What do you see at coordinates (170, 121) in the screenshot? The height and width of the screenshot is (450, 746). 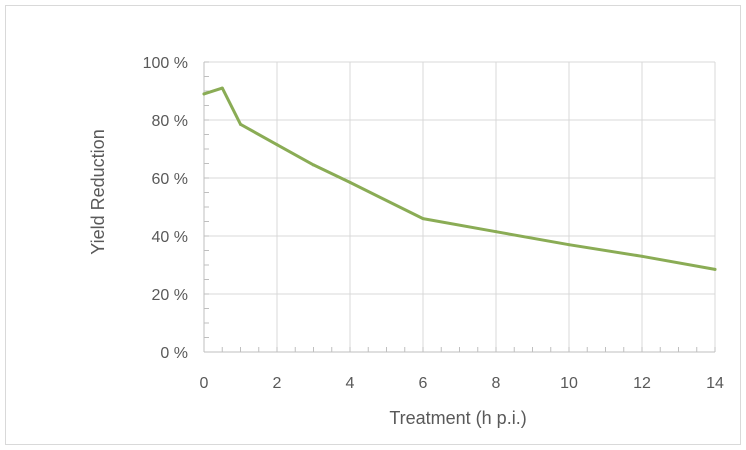 I see `y-tick-label: 80 %` at bounding box center [170, 121].